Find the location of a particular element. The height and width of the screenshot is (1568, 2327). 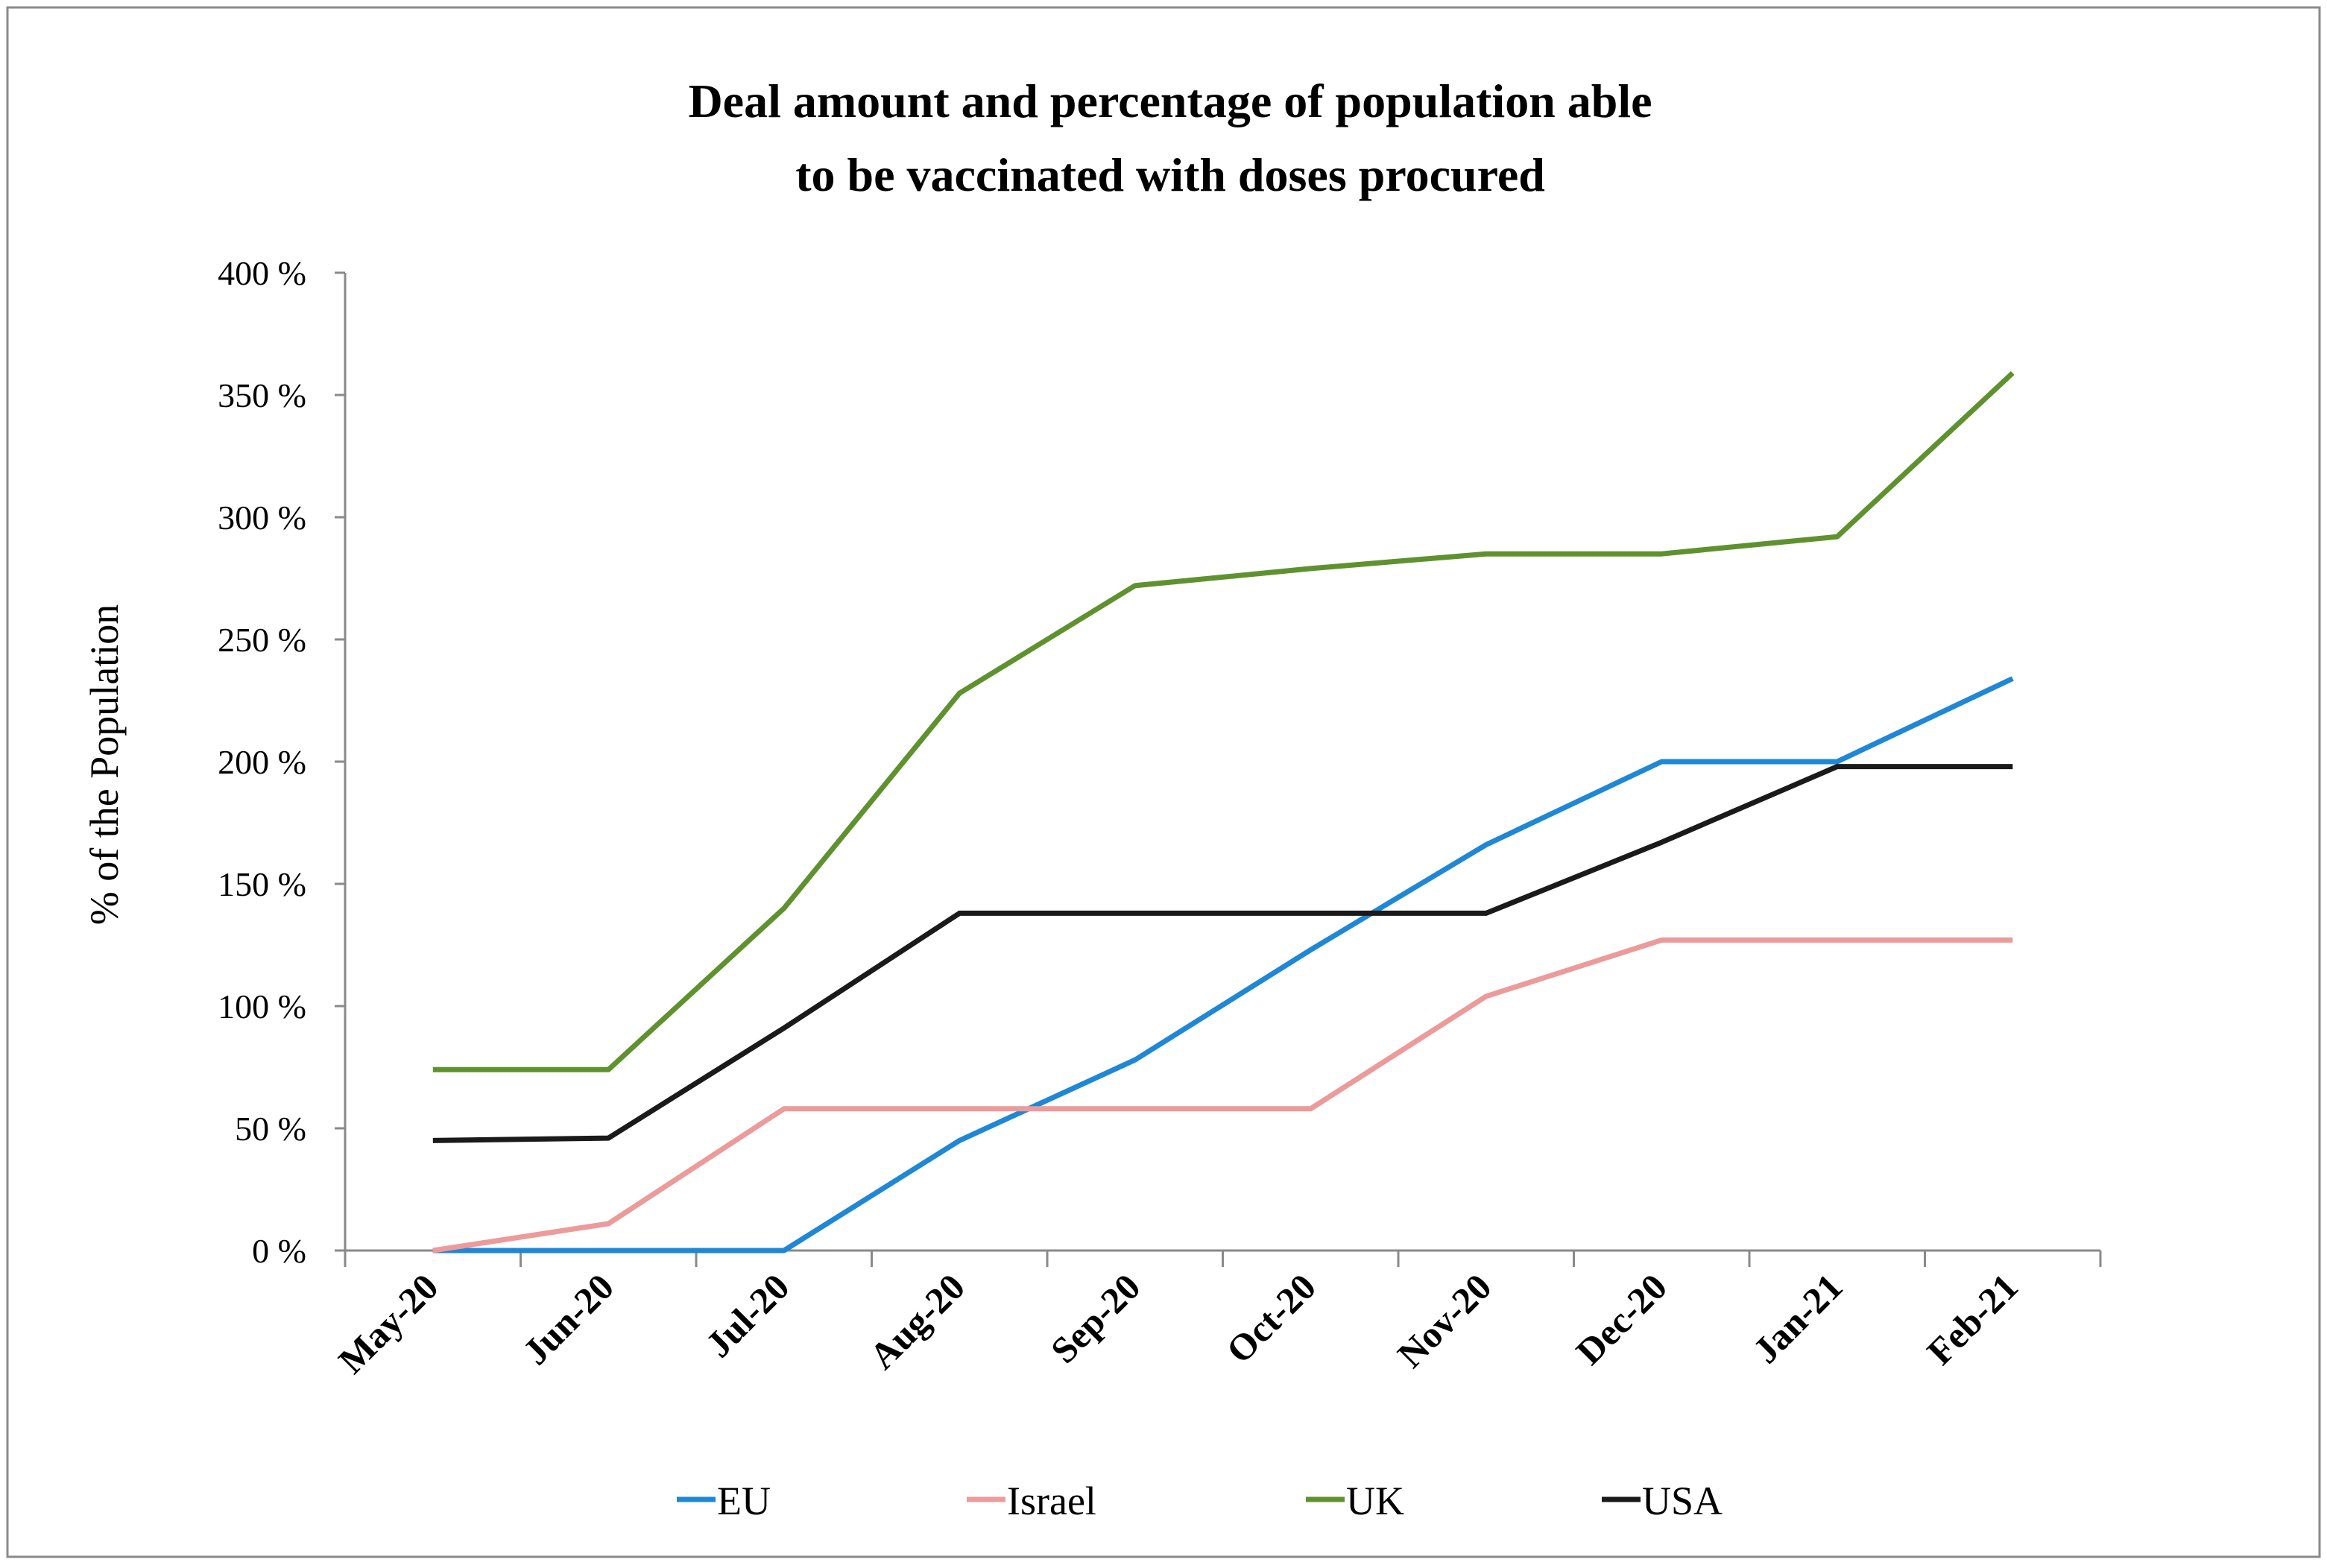

legend-label-uk: UK is located at coordinates (1375, 1501).